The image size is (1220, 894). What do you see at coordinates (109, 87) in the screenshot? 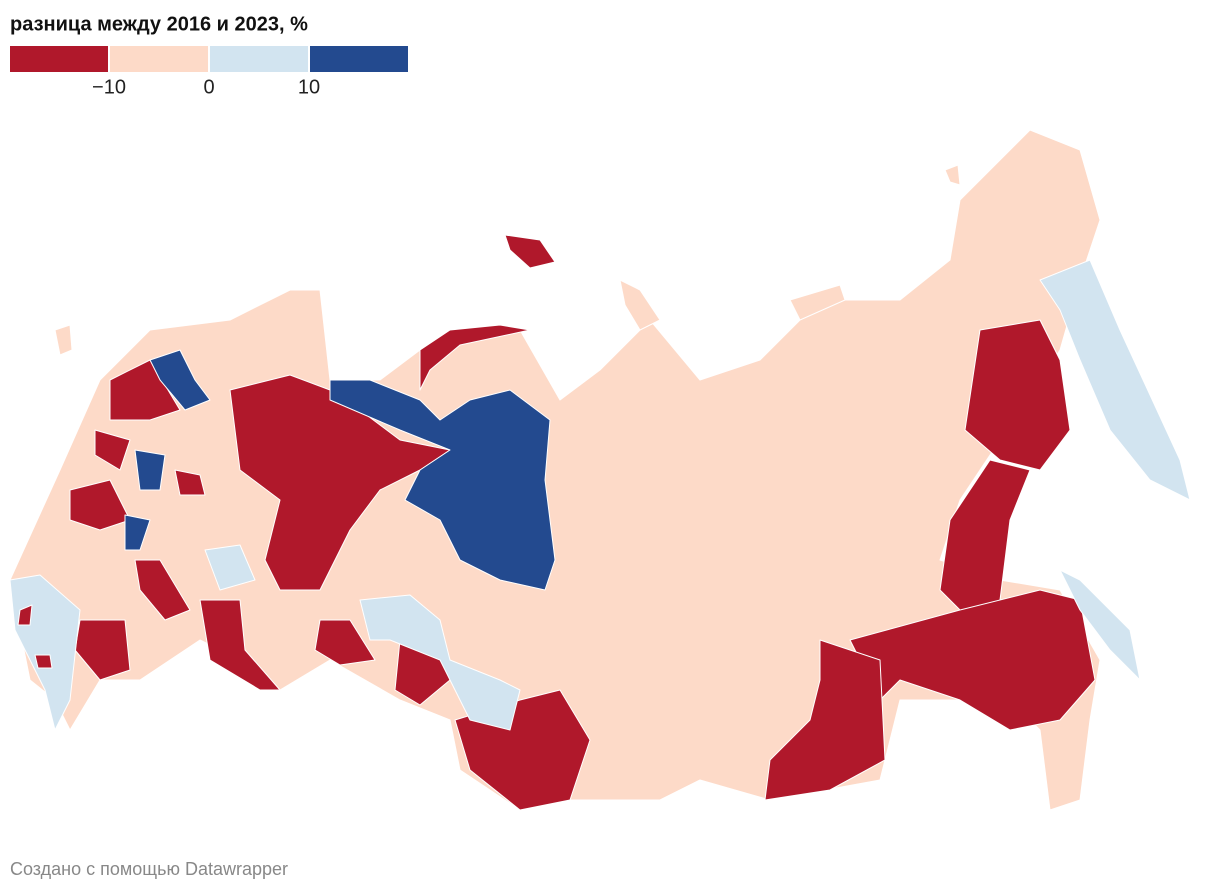
I see `legend-tick-label: −10` at bounding box center [109, 87].